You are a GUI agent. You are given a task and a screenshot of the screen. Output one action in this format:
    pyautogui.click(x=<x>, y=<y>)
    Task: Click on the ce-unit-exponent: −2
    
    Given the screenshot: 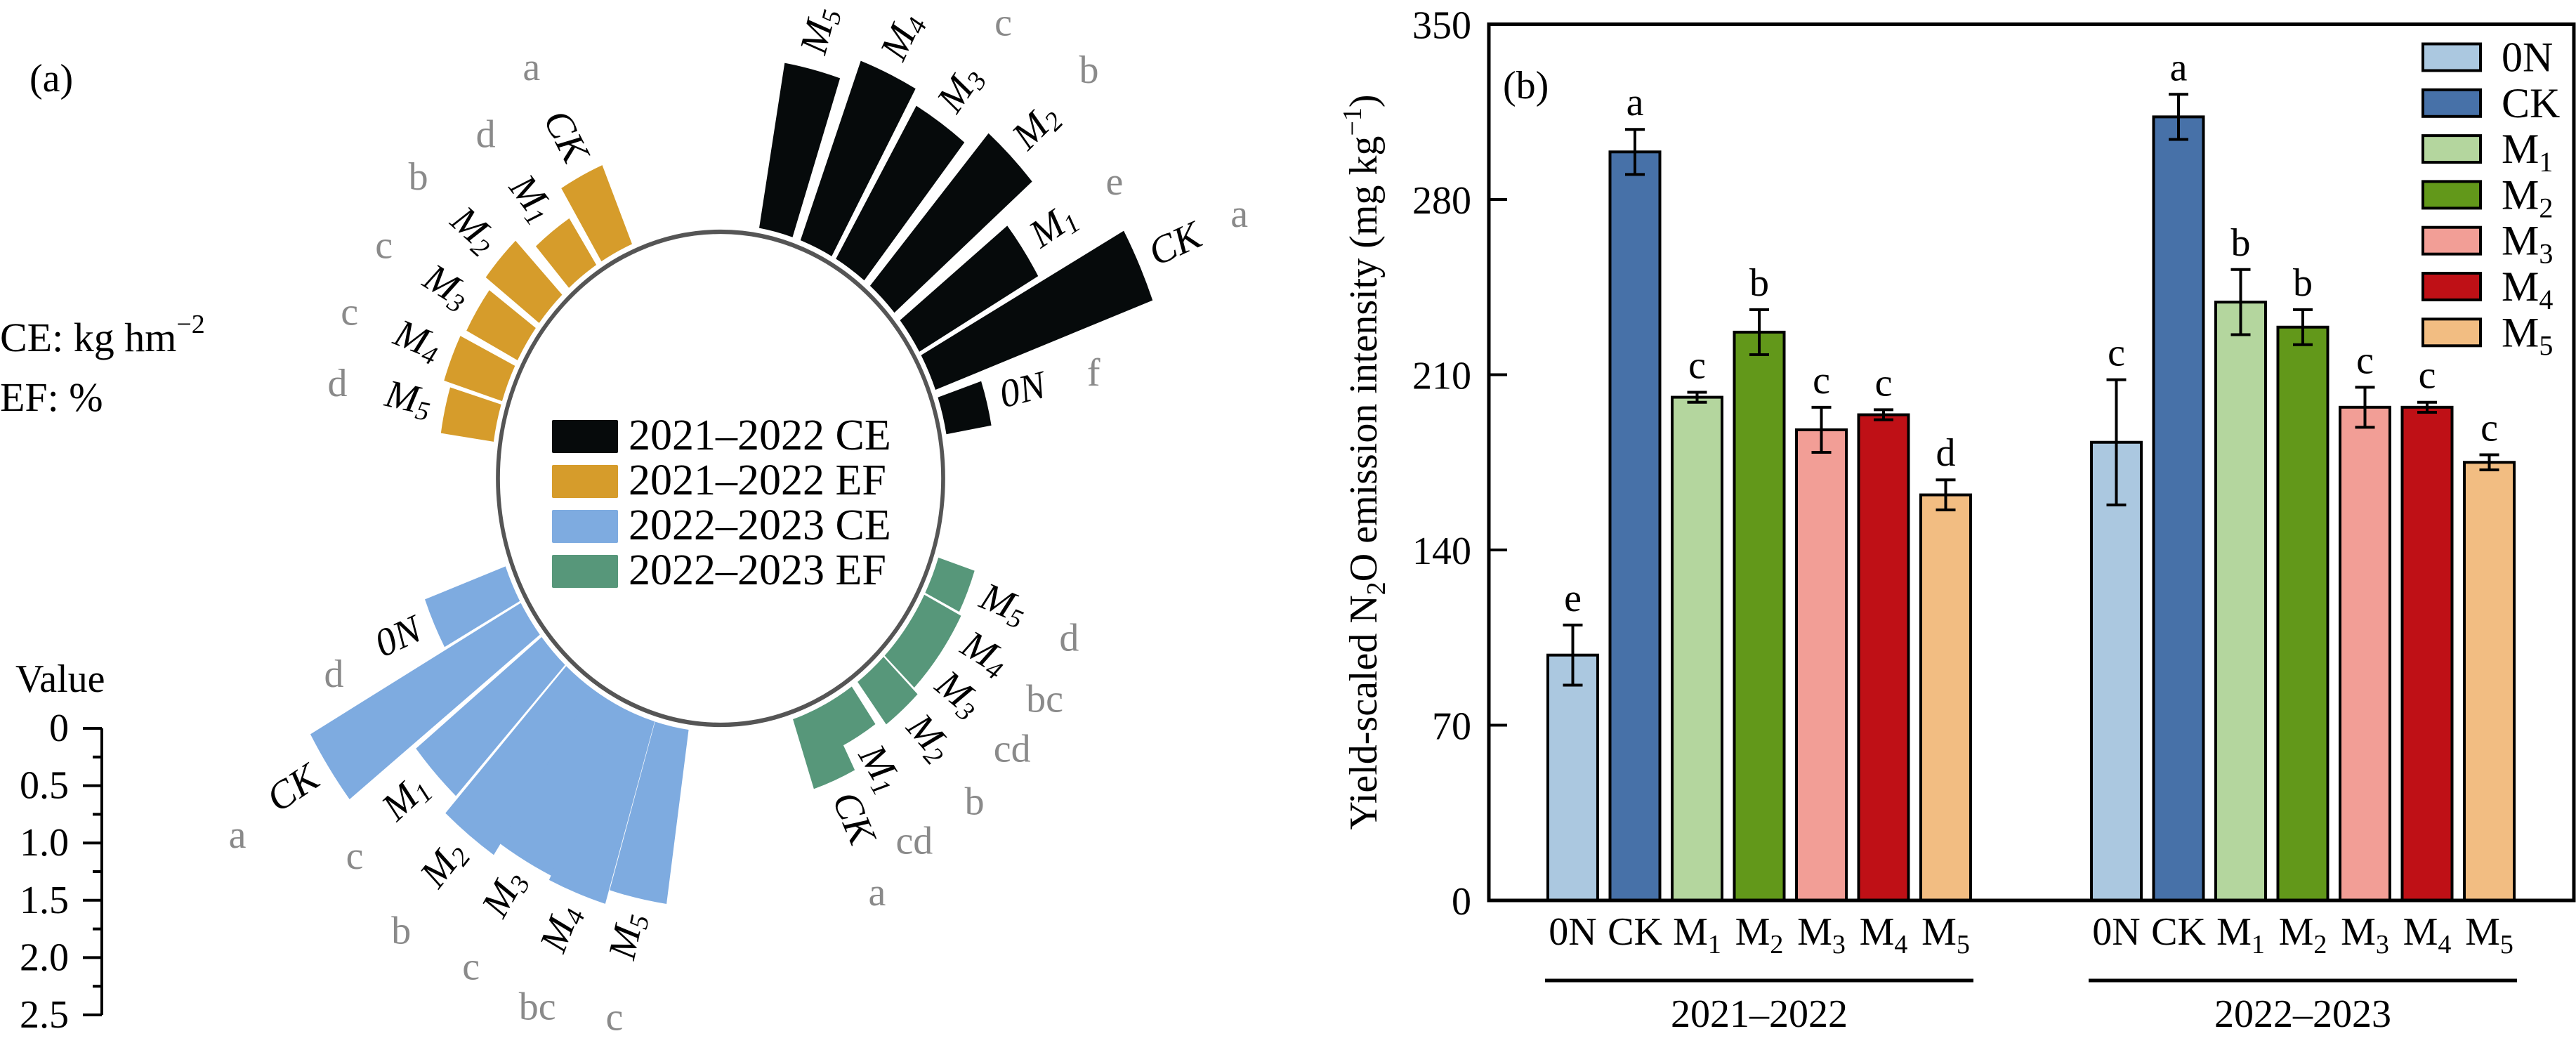 What is the action you would take?
    pyautogui.click(x=190, y=324)
    